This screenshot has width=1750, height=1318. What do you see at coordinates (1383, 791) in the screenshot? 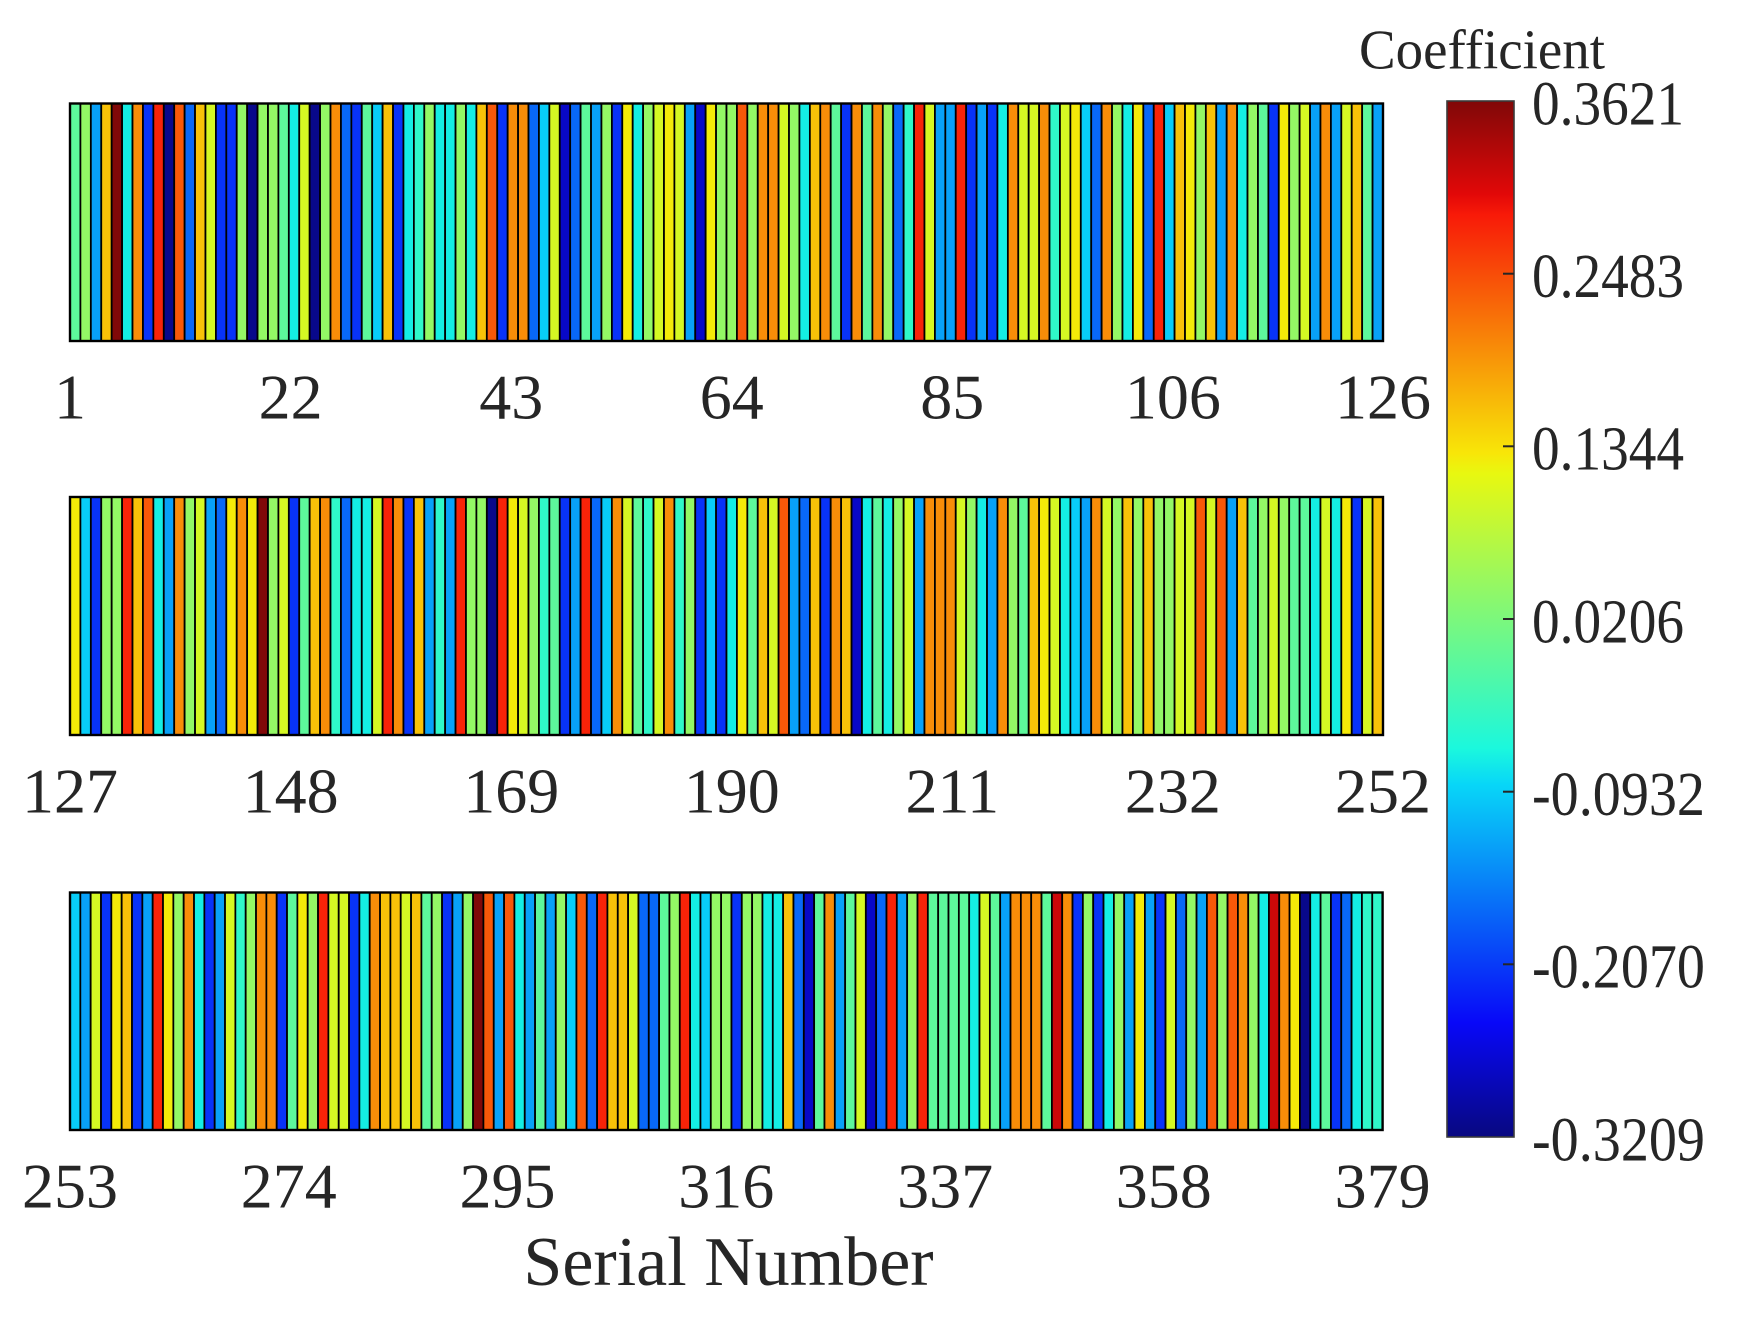
I see `svg-text: 252` at bounding box center [1383, 791].